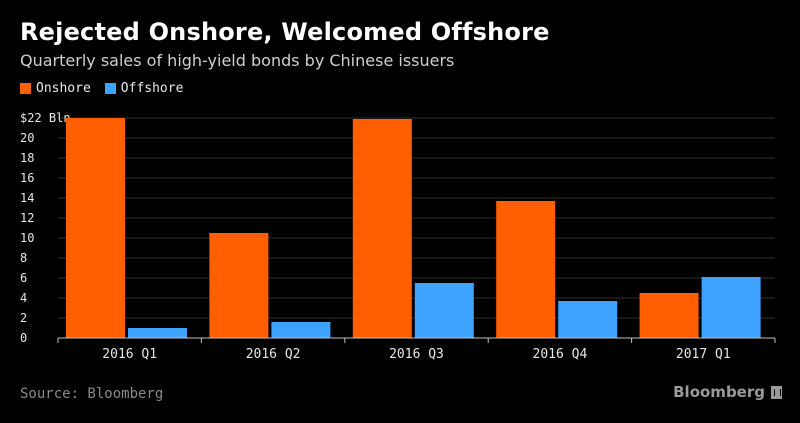  Describe the element at coordinates (152, 88) in the screenshot. I see `legend-label-offshore: Offshore` at that location.